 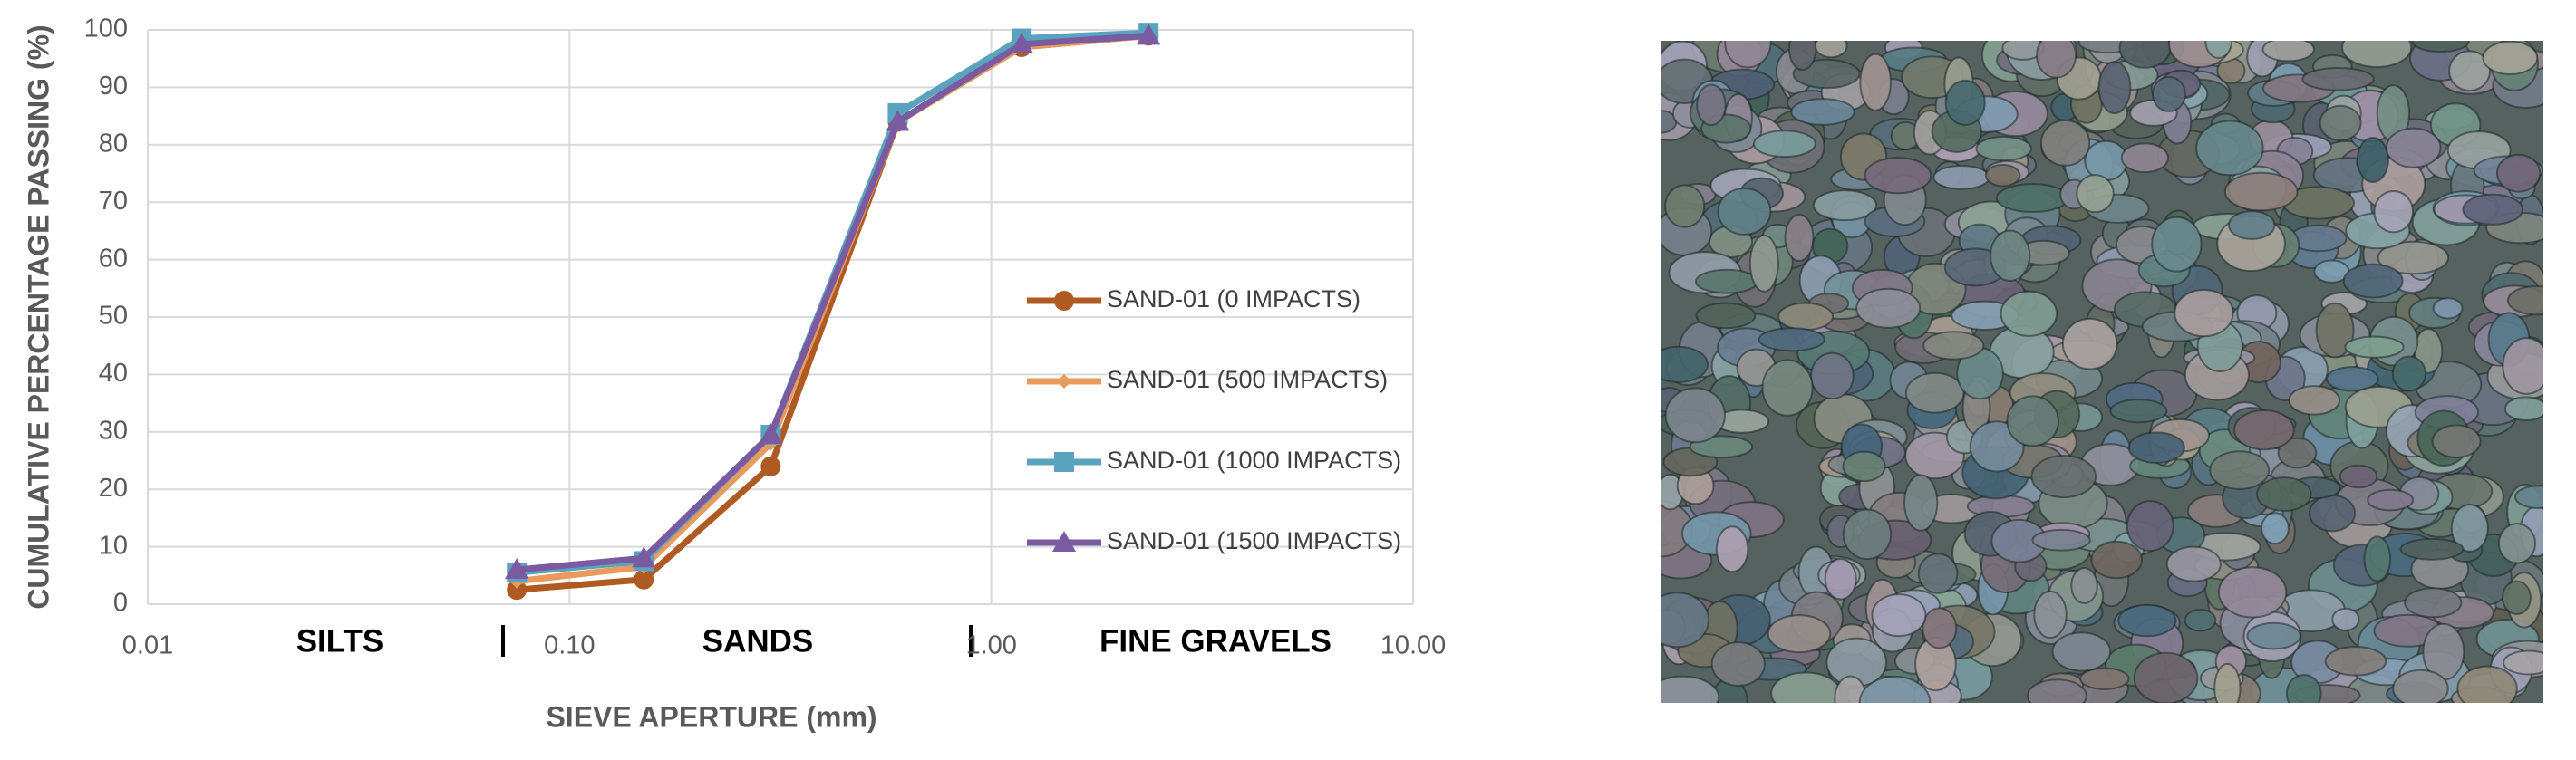 What do you see at coordinates (113, 316) in the screenshot?
I see `y-tick-label: 50` at bounding box center [113, 316].